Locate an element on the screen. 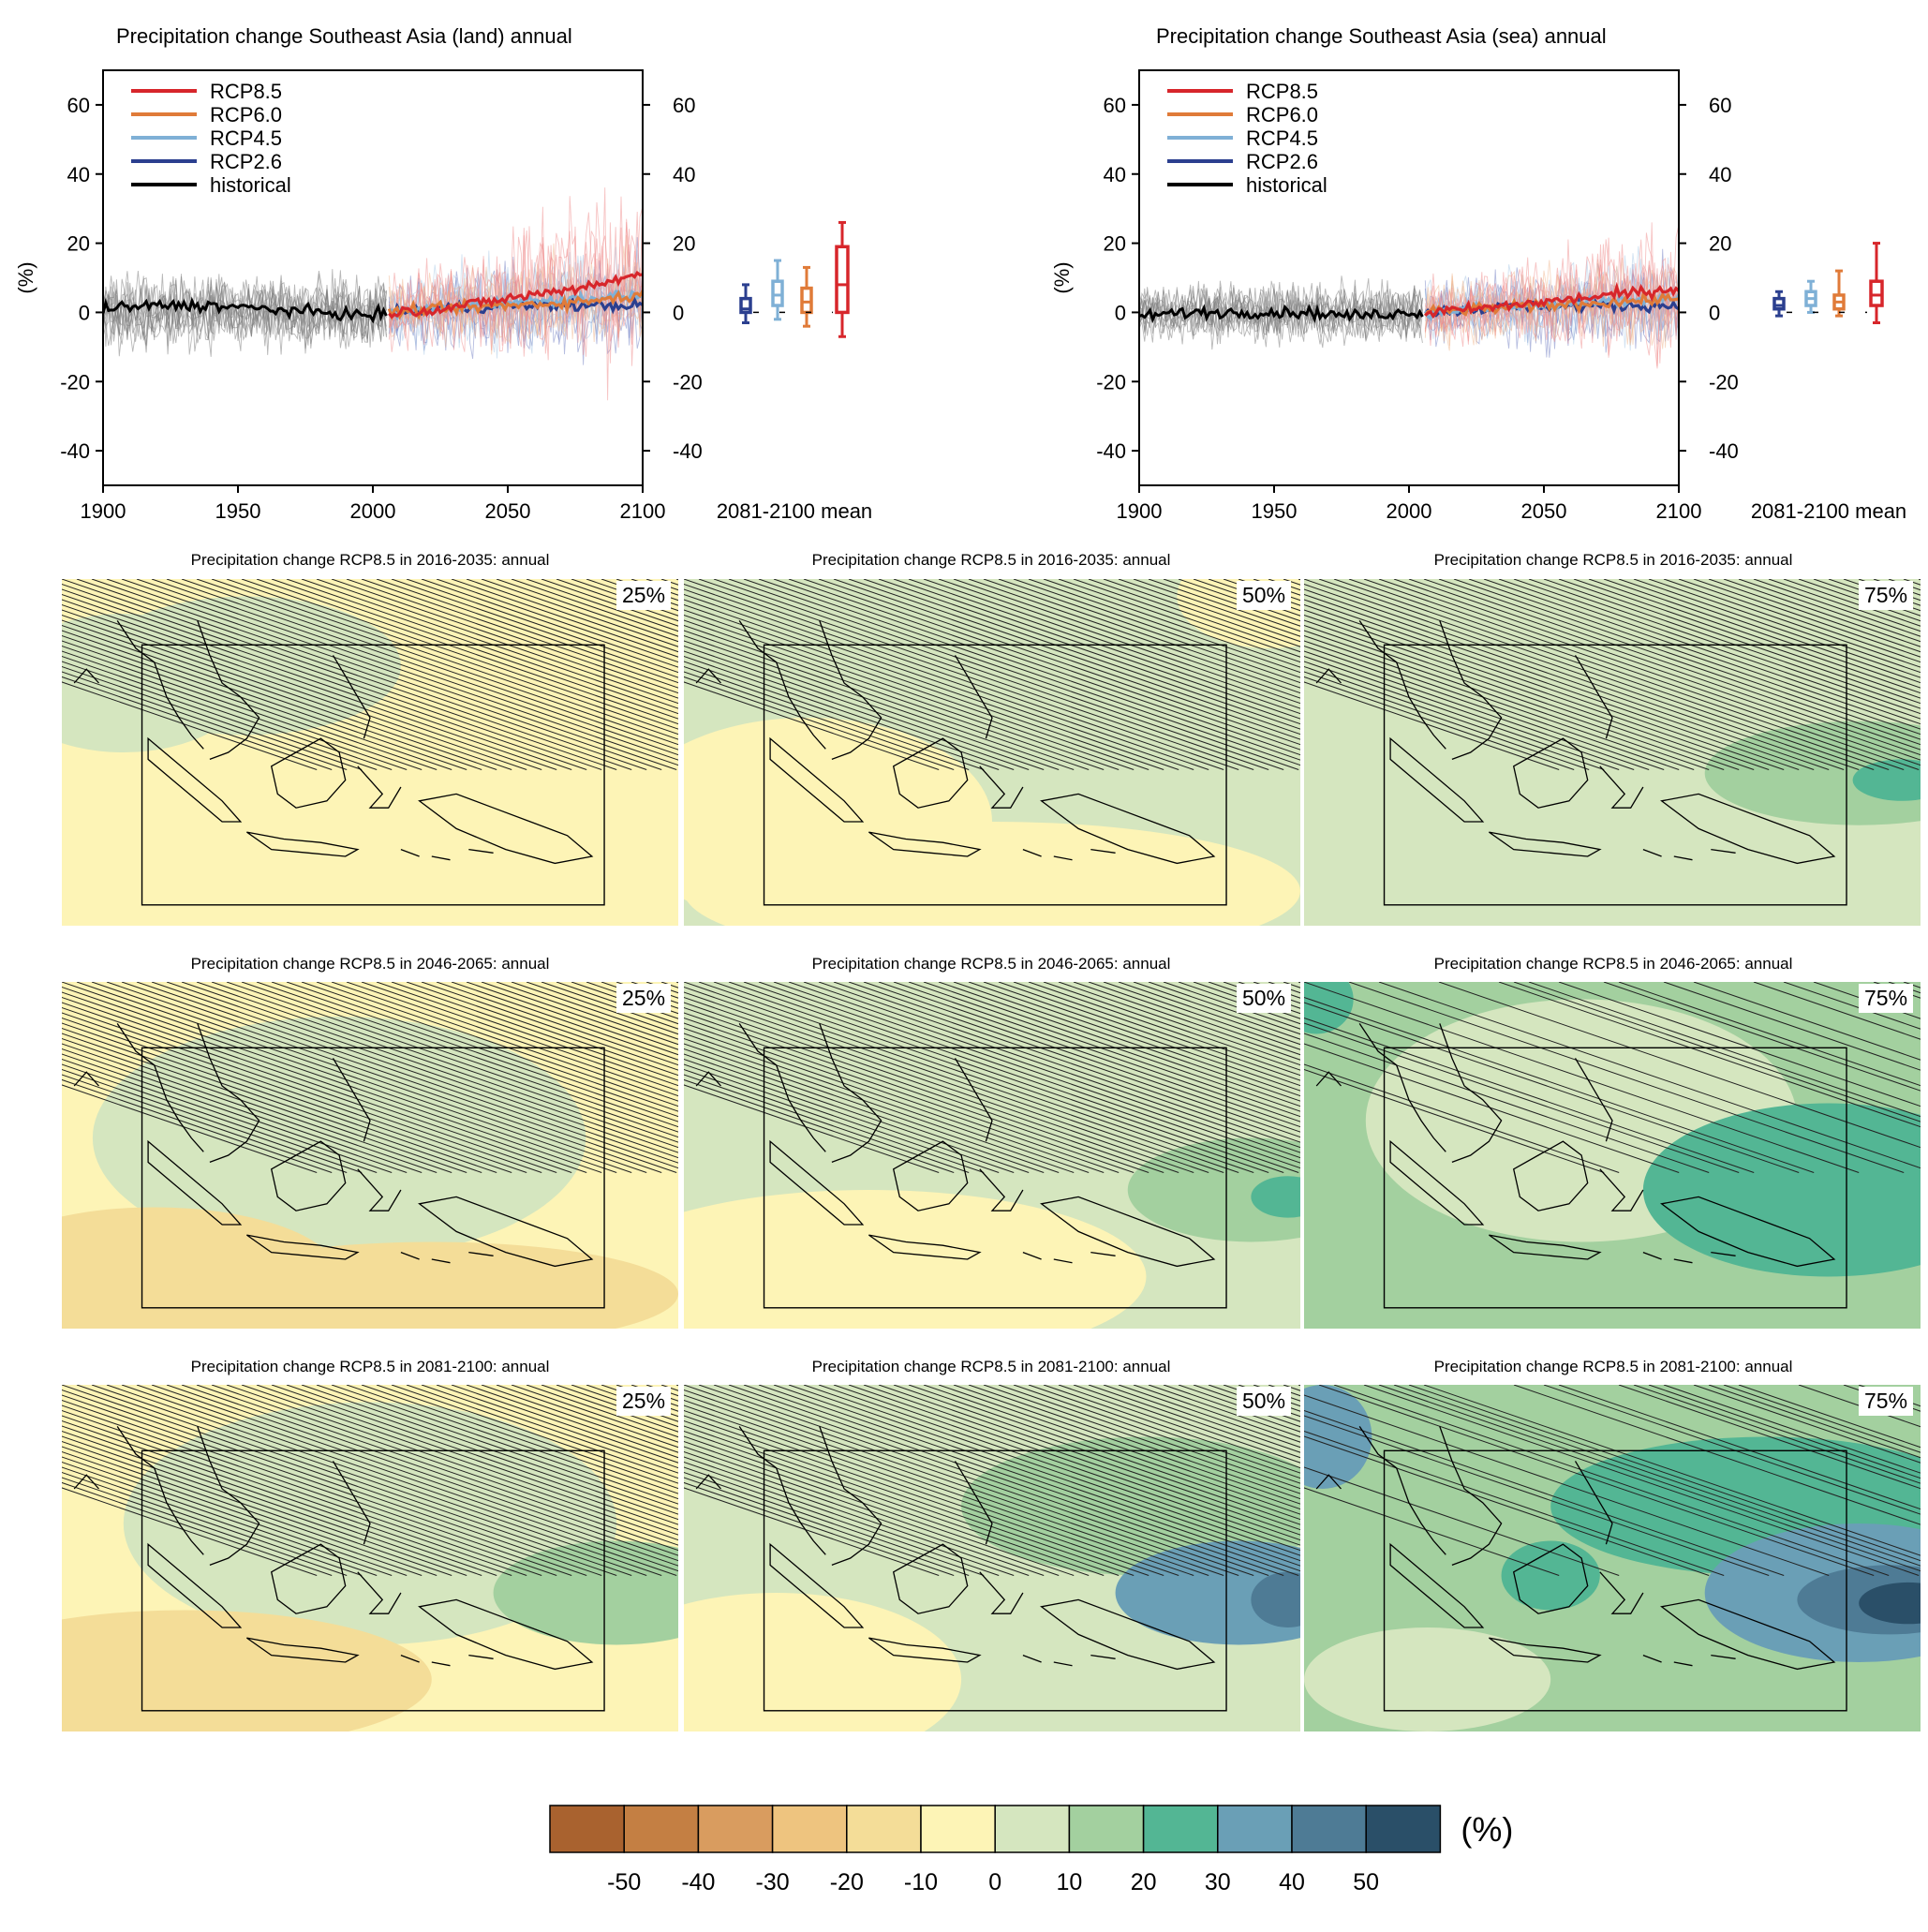 Image resolution: width=1928 pixels, height=1932 pixels. y-tick-label-right: 40 is located at coordinates (1720, 175).